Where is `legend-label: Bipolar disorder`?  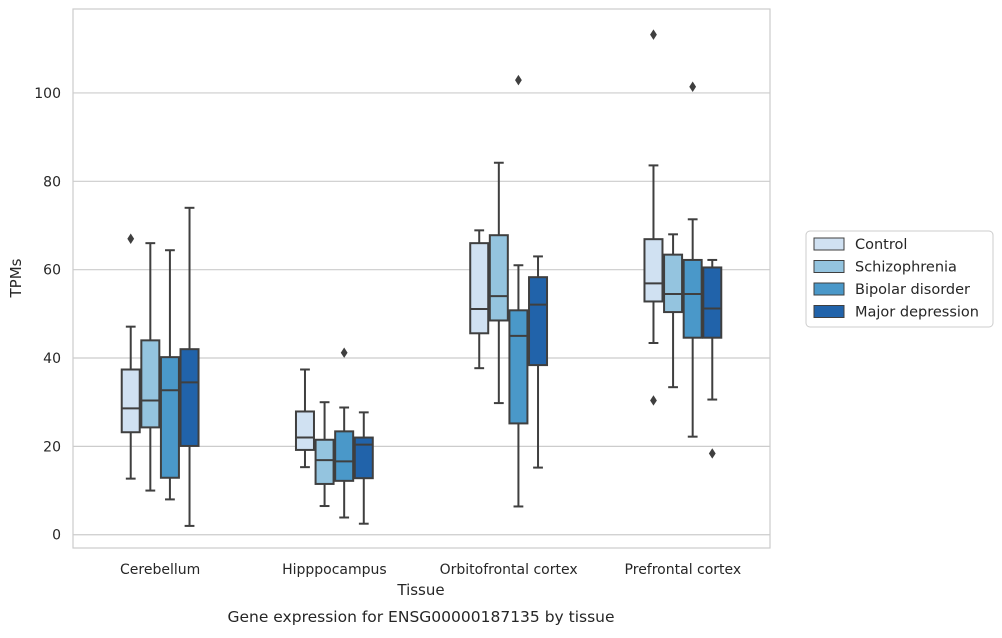 legend-label: Bipolar disorder is located at coordinates (912, 290).